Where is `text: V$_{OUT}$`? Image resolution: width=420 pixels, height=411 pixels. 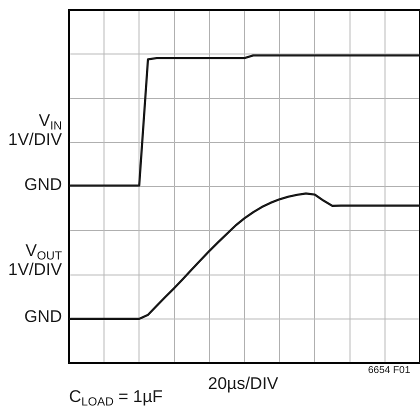
text: V$_{OUT}$ is located at coordinates (44, 252).